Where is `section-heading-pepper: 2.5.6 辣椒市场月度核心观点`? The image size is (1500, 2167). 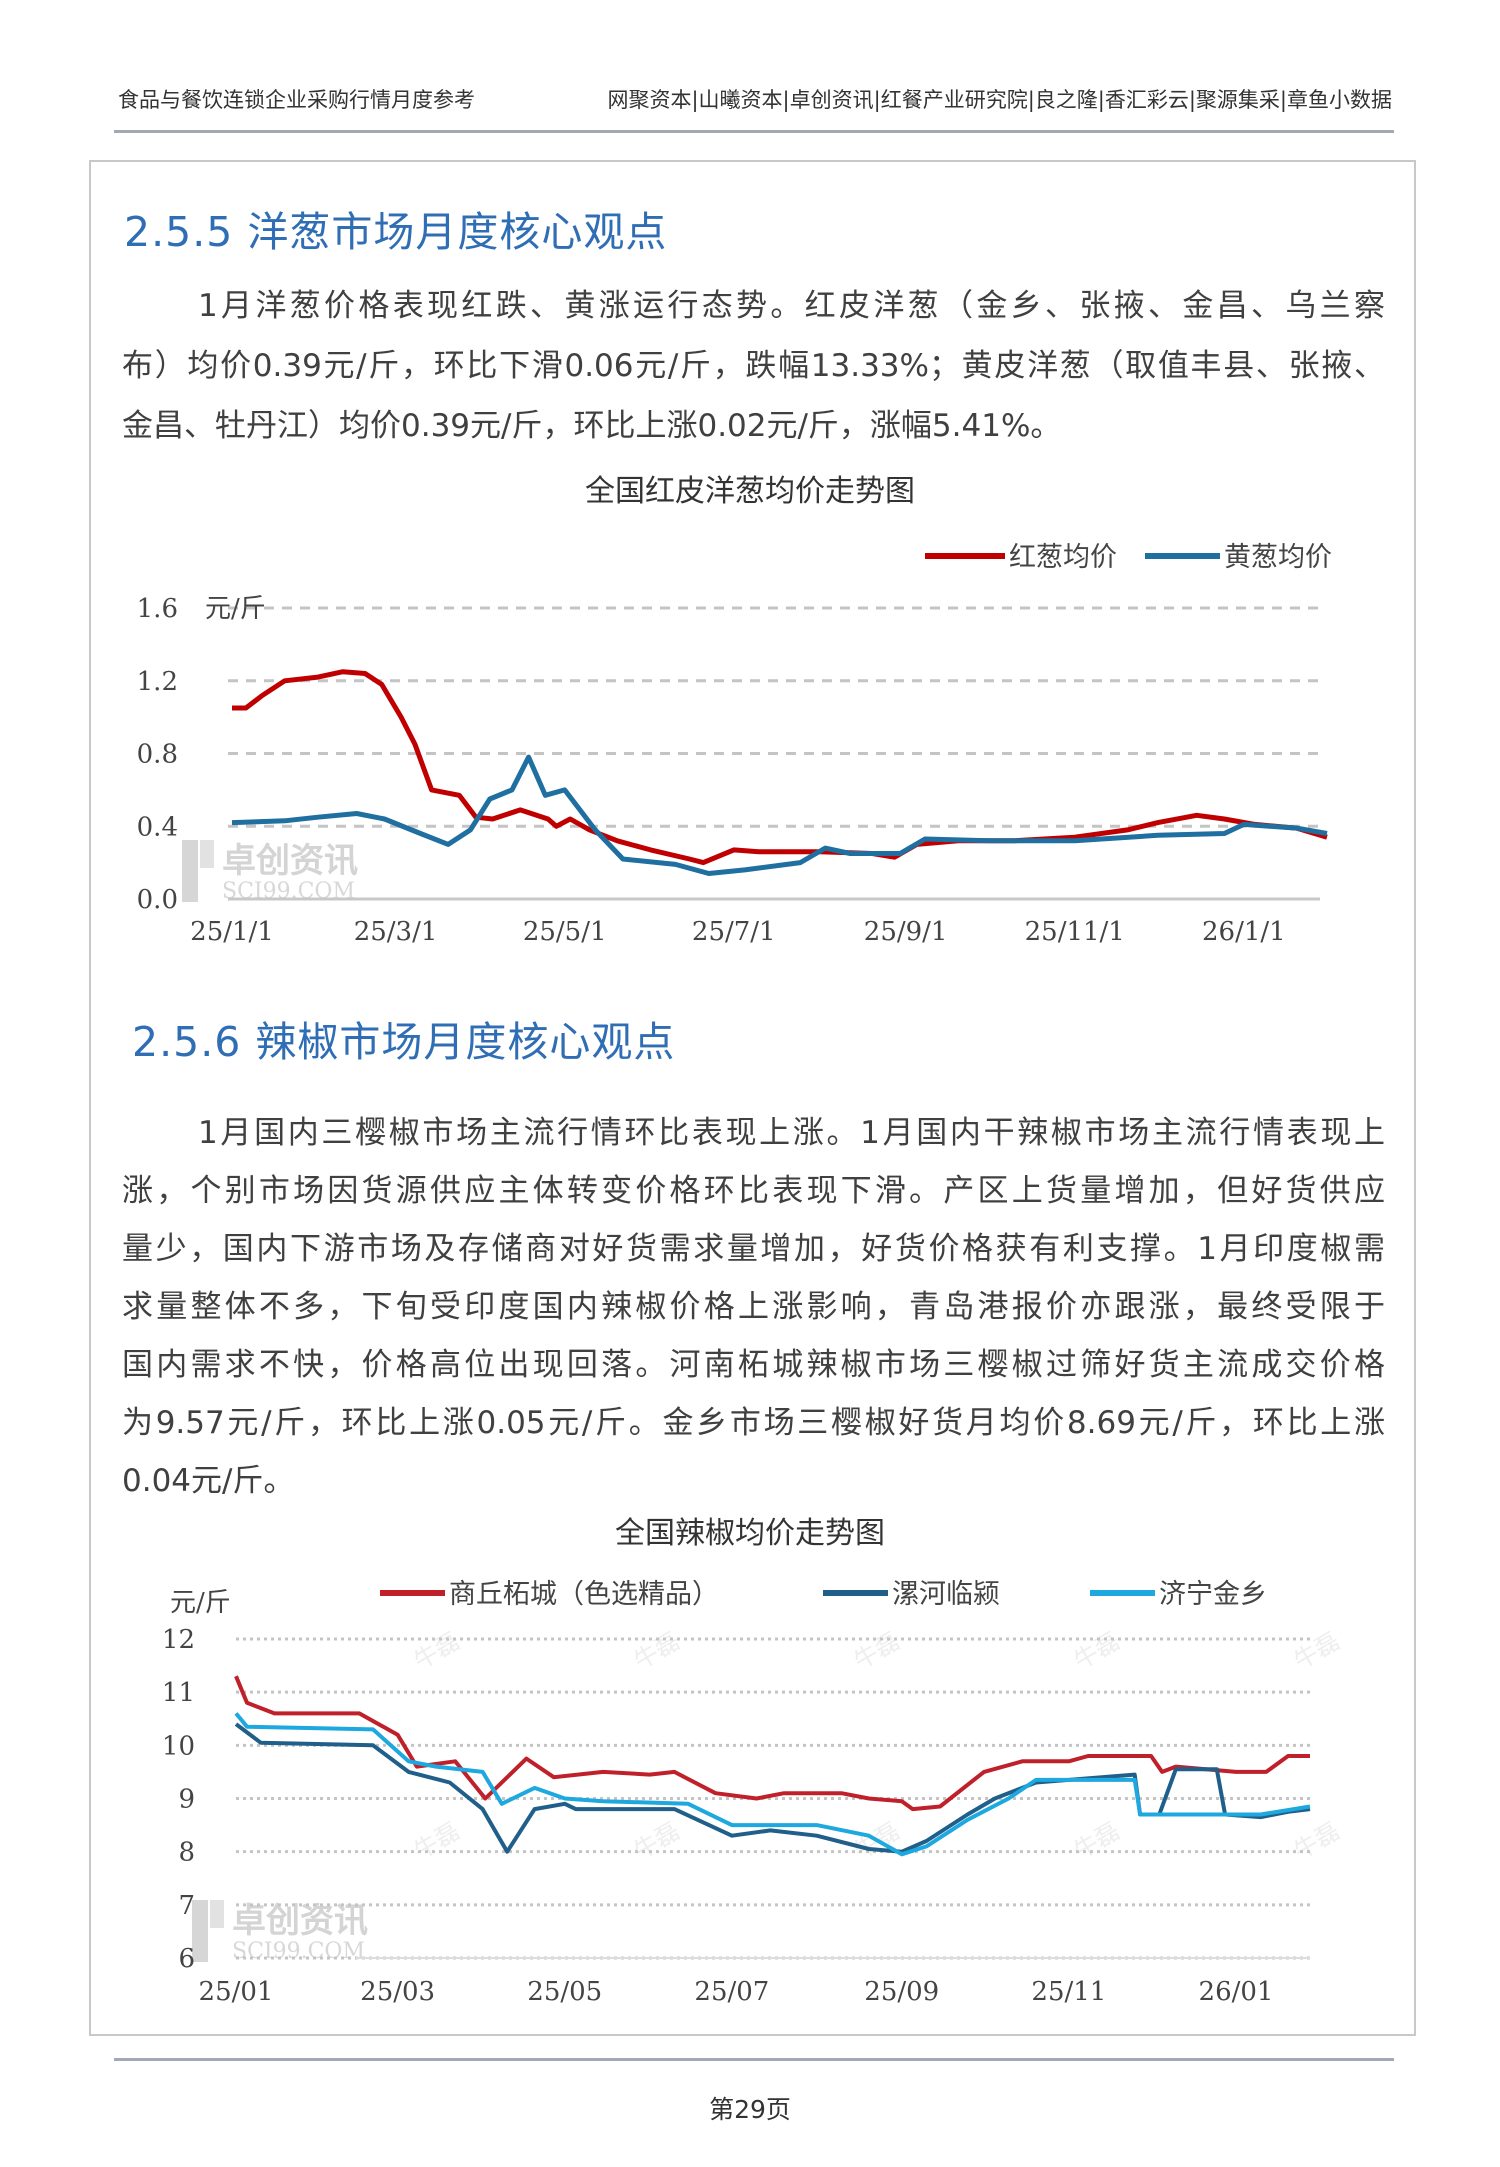 section-heading-pepper: 2.5.6 辣椒市场月度核心观点 is located at coordinates (404, 1042).